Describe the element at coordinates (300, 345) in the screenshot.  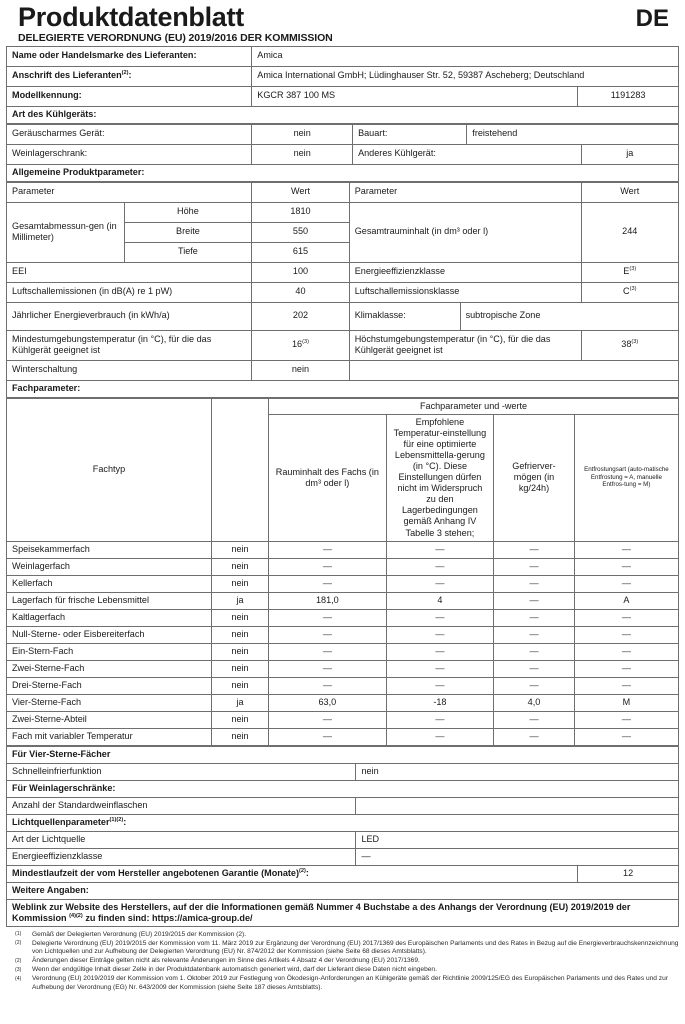
I see `min-temp-value: 16(3)` at that location.